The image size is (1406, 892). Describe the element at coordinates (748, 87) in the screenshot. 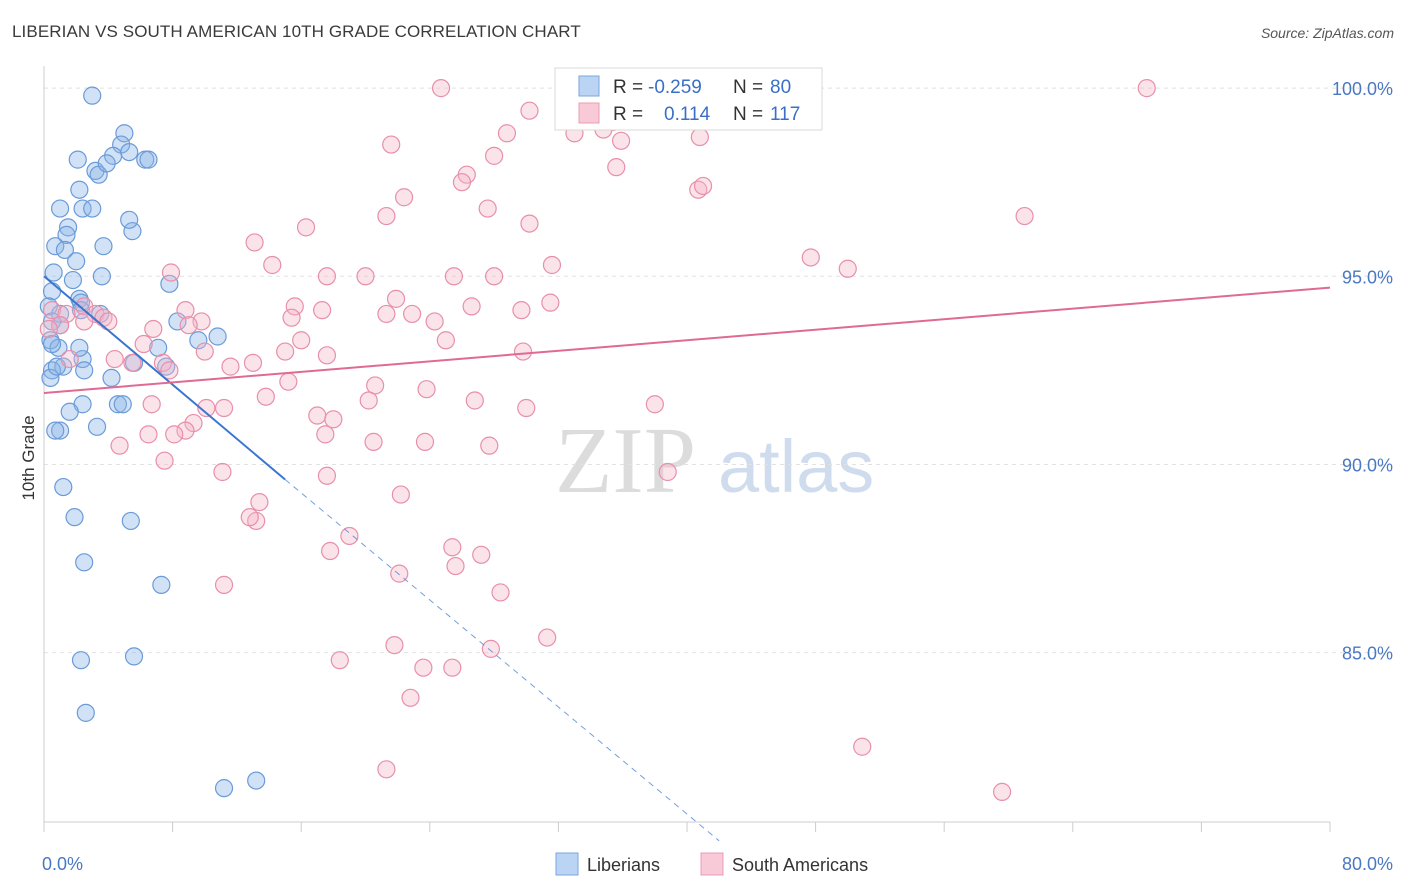

I see `legend-n-label-1: N =` at that location.